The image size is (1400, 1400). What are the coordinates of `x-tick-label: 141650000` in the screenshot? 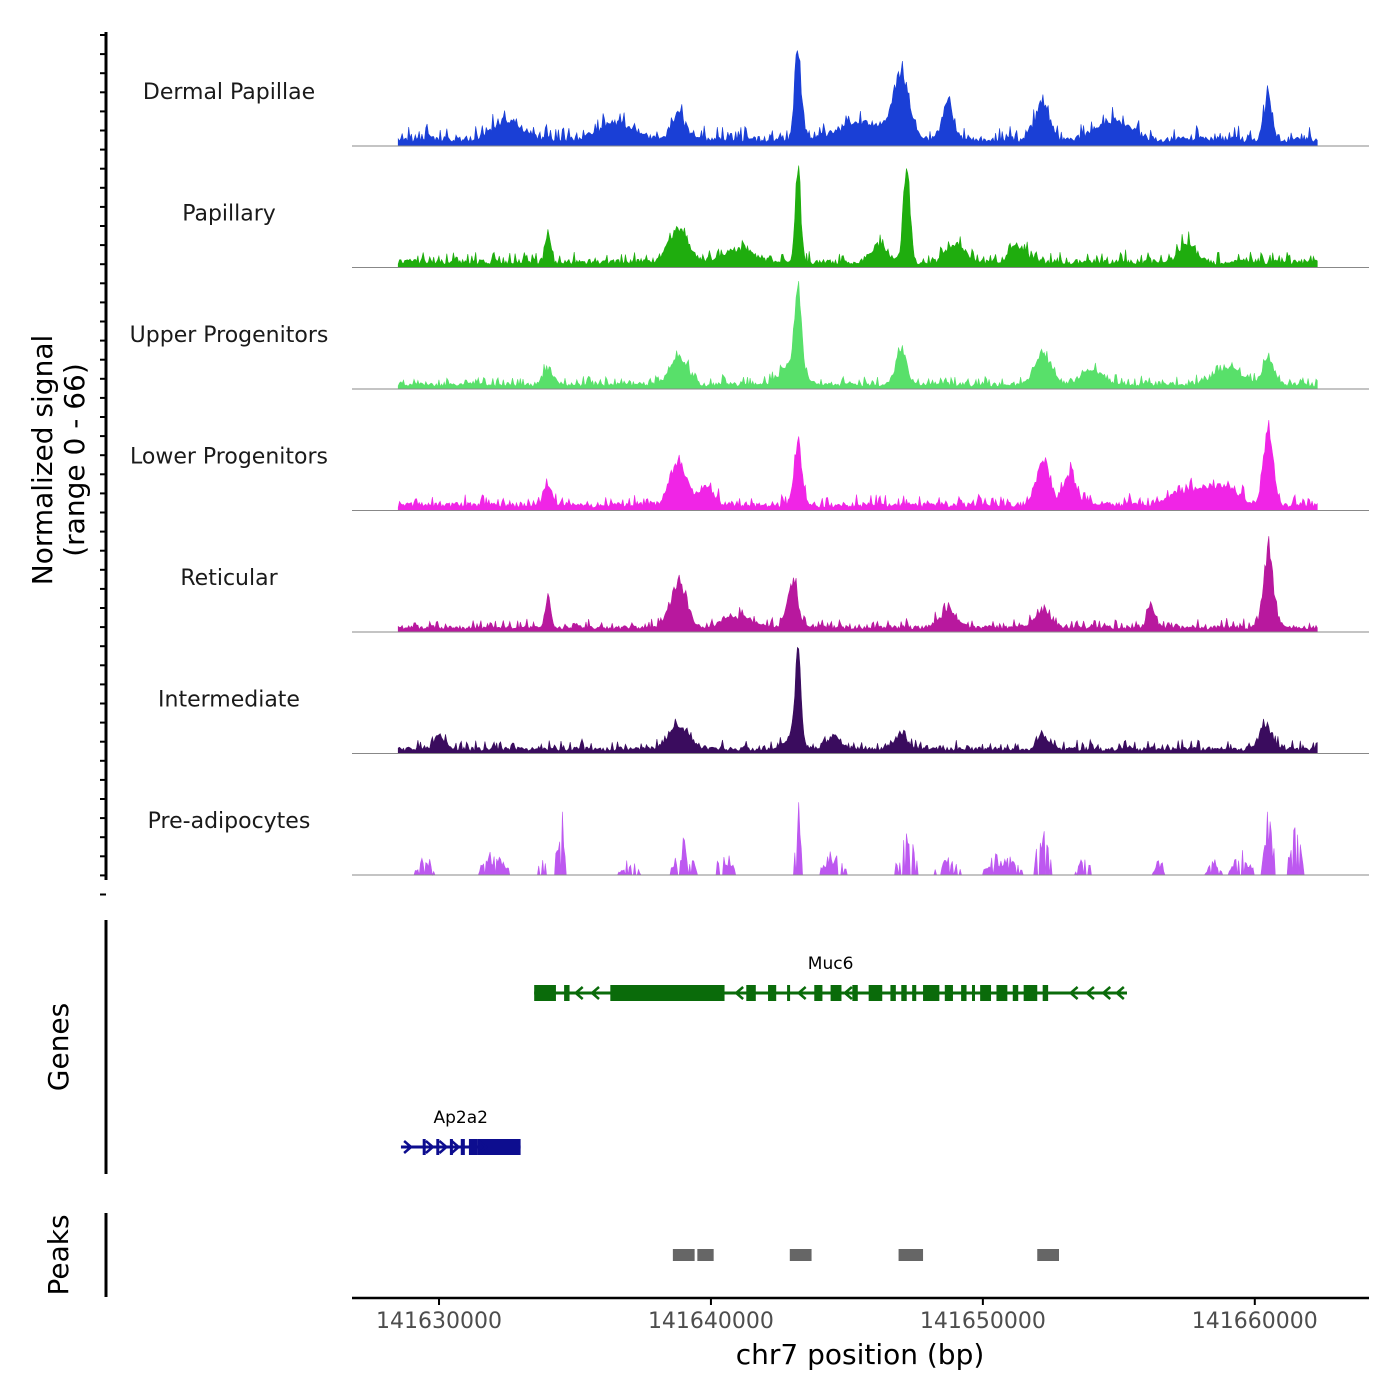 It's located at (983, 1321).